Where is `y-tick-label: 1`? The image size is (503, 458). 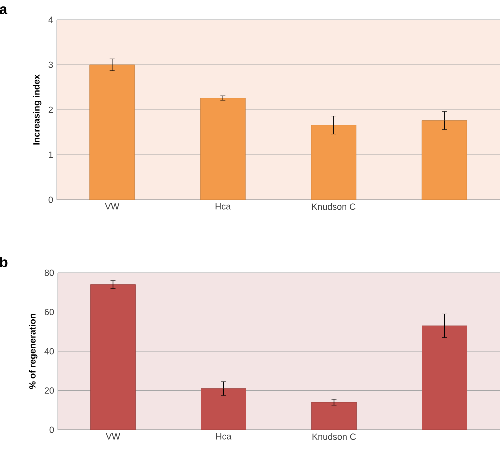
y-tick-label: 1 is located at coordinates (51, 155).